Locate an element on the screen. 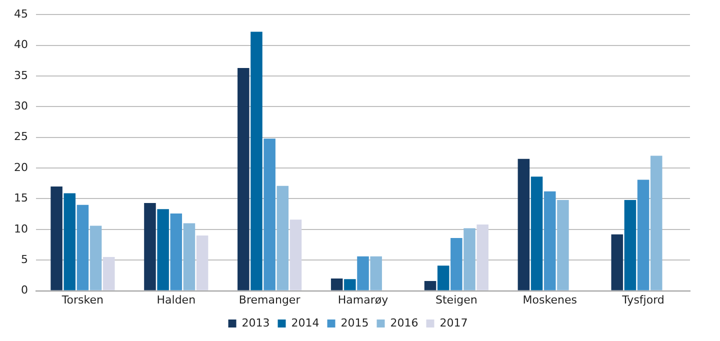 The height and width of the screenshot is (341, 720). legend-label: 2013 is located at coordinates (256, 323).